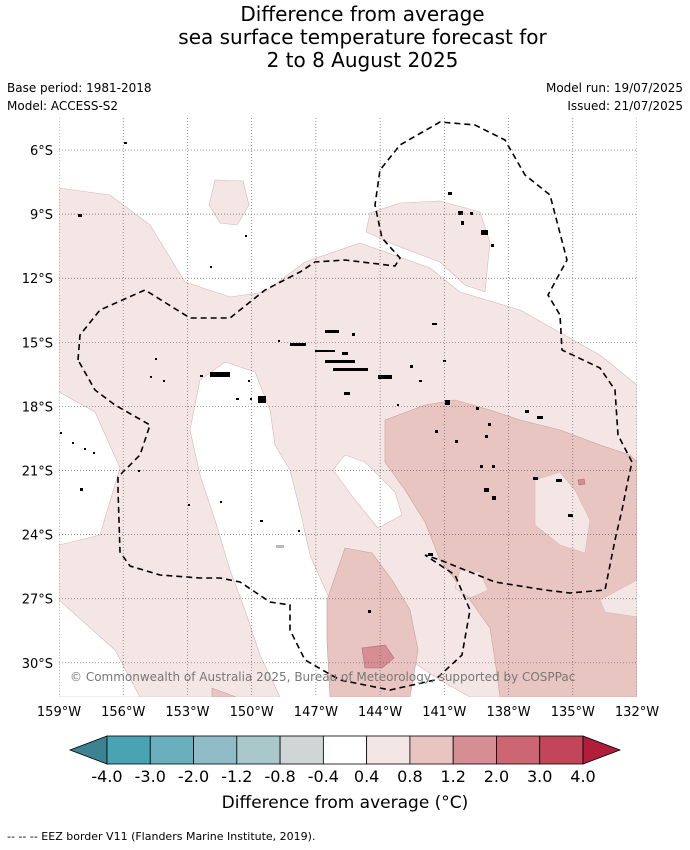  What do you see at coordinates (88, 750) in the screenshot?
I see `colorbar-extend-low` at bounding box center [88, 750].